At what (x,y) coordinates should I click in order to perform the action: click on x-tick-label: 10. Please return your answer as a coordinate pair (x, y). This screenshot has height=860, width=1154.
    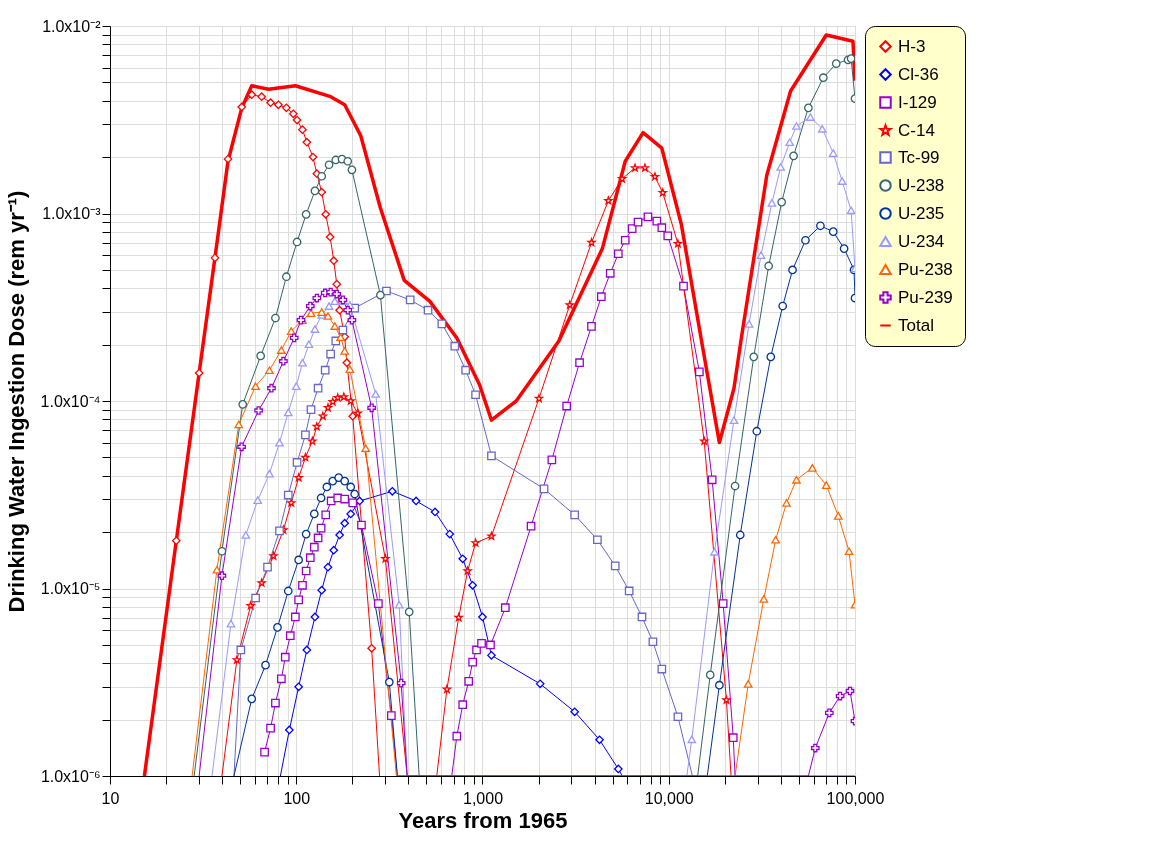
    Looking at the image, I should click on (110, 798).